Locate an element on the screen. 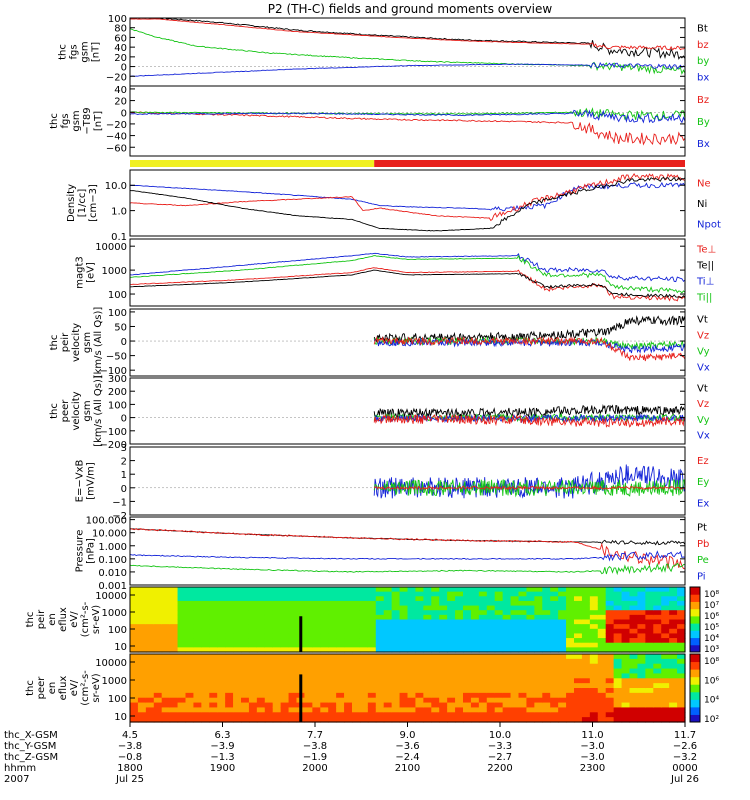 This screenshot has height=800, width=750. y-tick-label: 1 is located at coordinates (124, 475).